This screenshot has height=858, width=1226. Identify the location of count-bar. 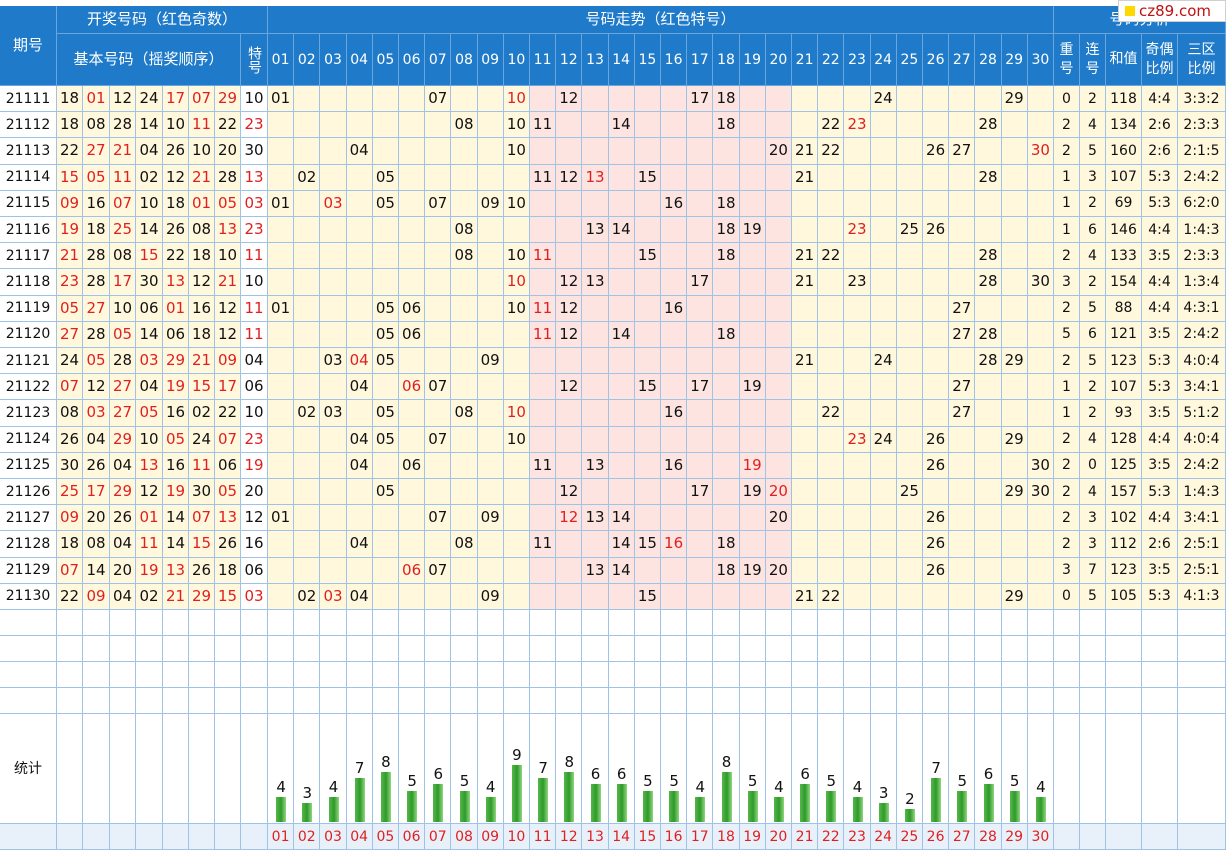
(988, 803).